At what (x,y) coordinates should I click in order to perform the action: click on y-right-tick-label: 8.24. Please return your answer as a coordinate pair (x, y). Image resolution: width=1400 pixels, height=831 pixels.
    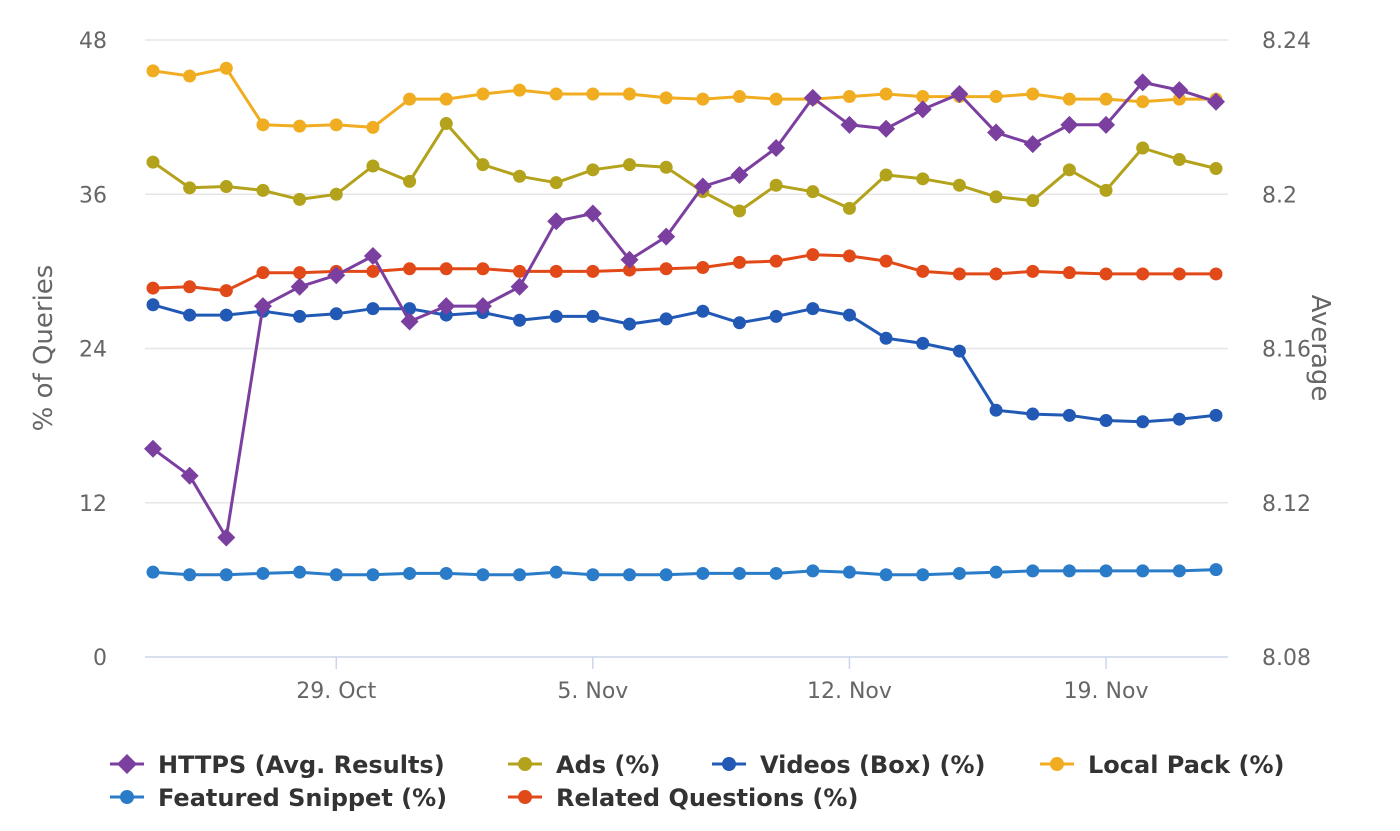
    Looking at the image, I should click on (1286, 41).